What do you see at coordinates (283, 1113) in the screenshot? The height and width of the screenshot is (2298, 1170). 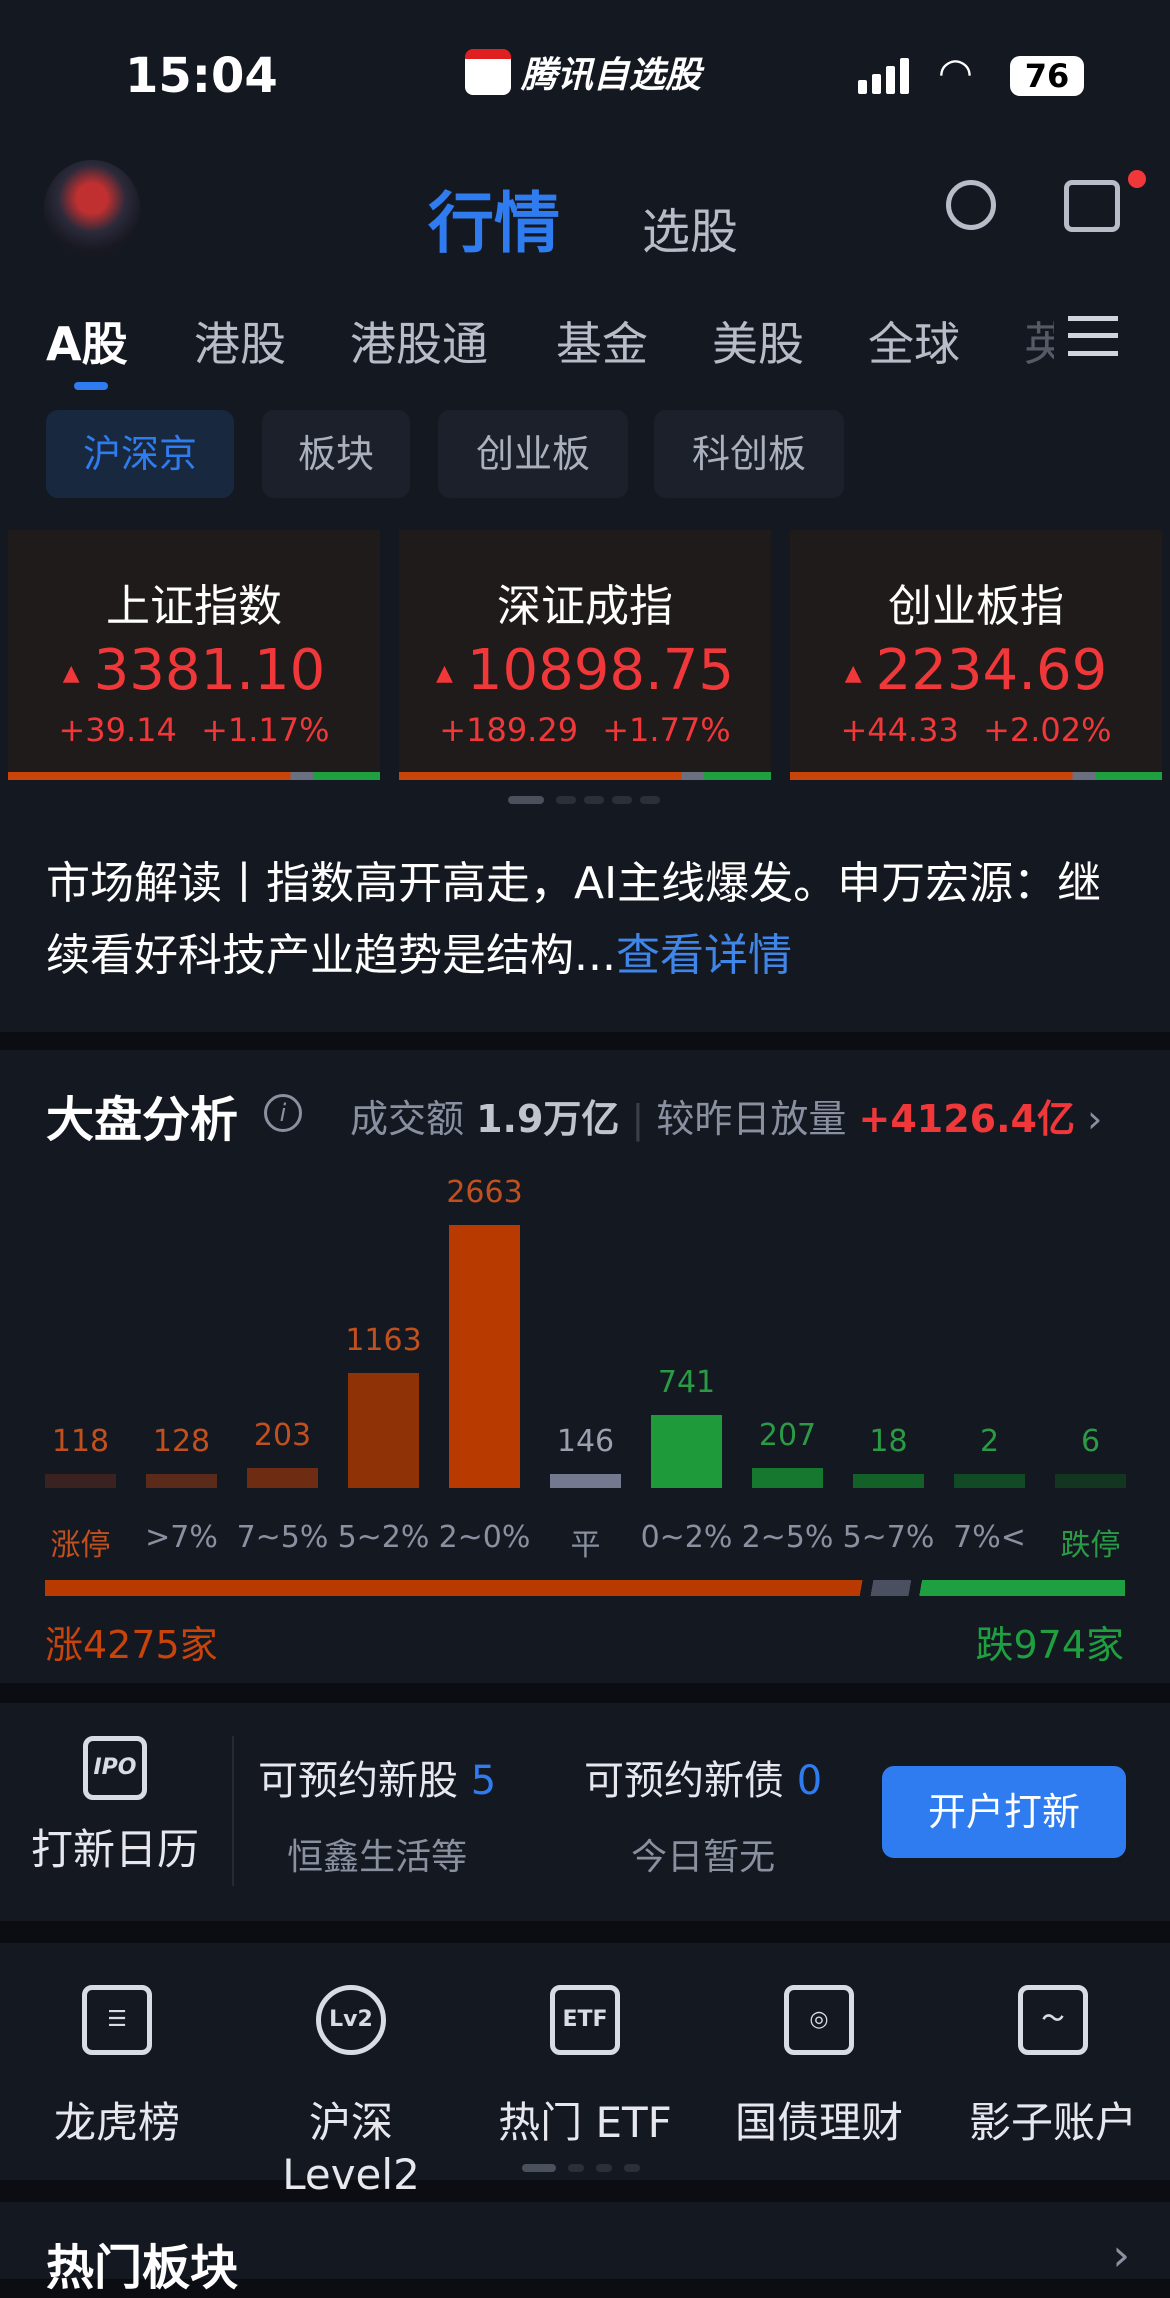 I see `info-icon: i` at bounding box center [283, 1113].